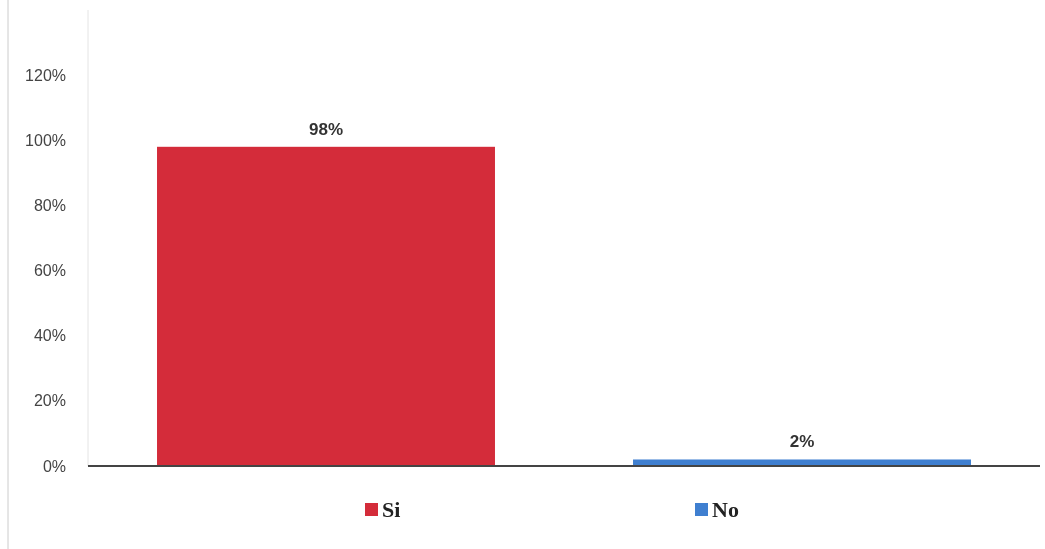  Describe the element at coordinates (45, 75) in the screenshot. I see `y-tick-label: 120%` at that location.